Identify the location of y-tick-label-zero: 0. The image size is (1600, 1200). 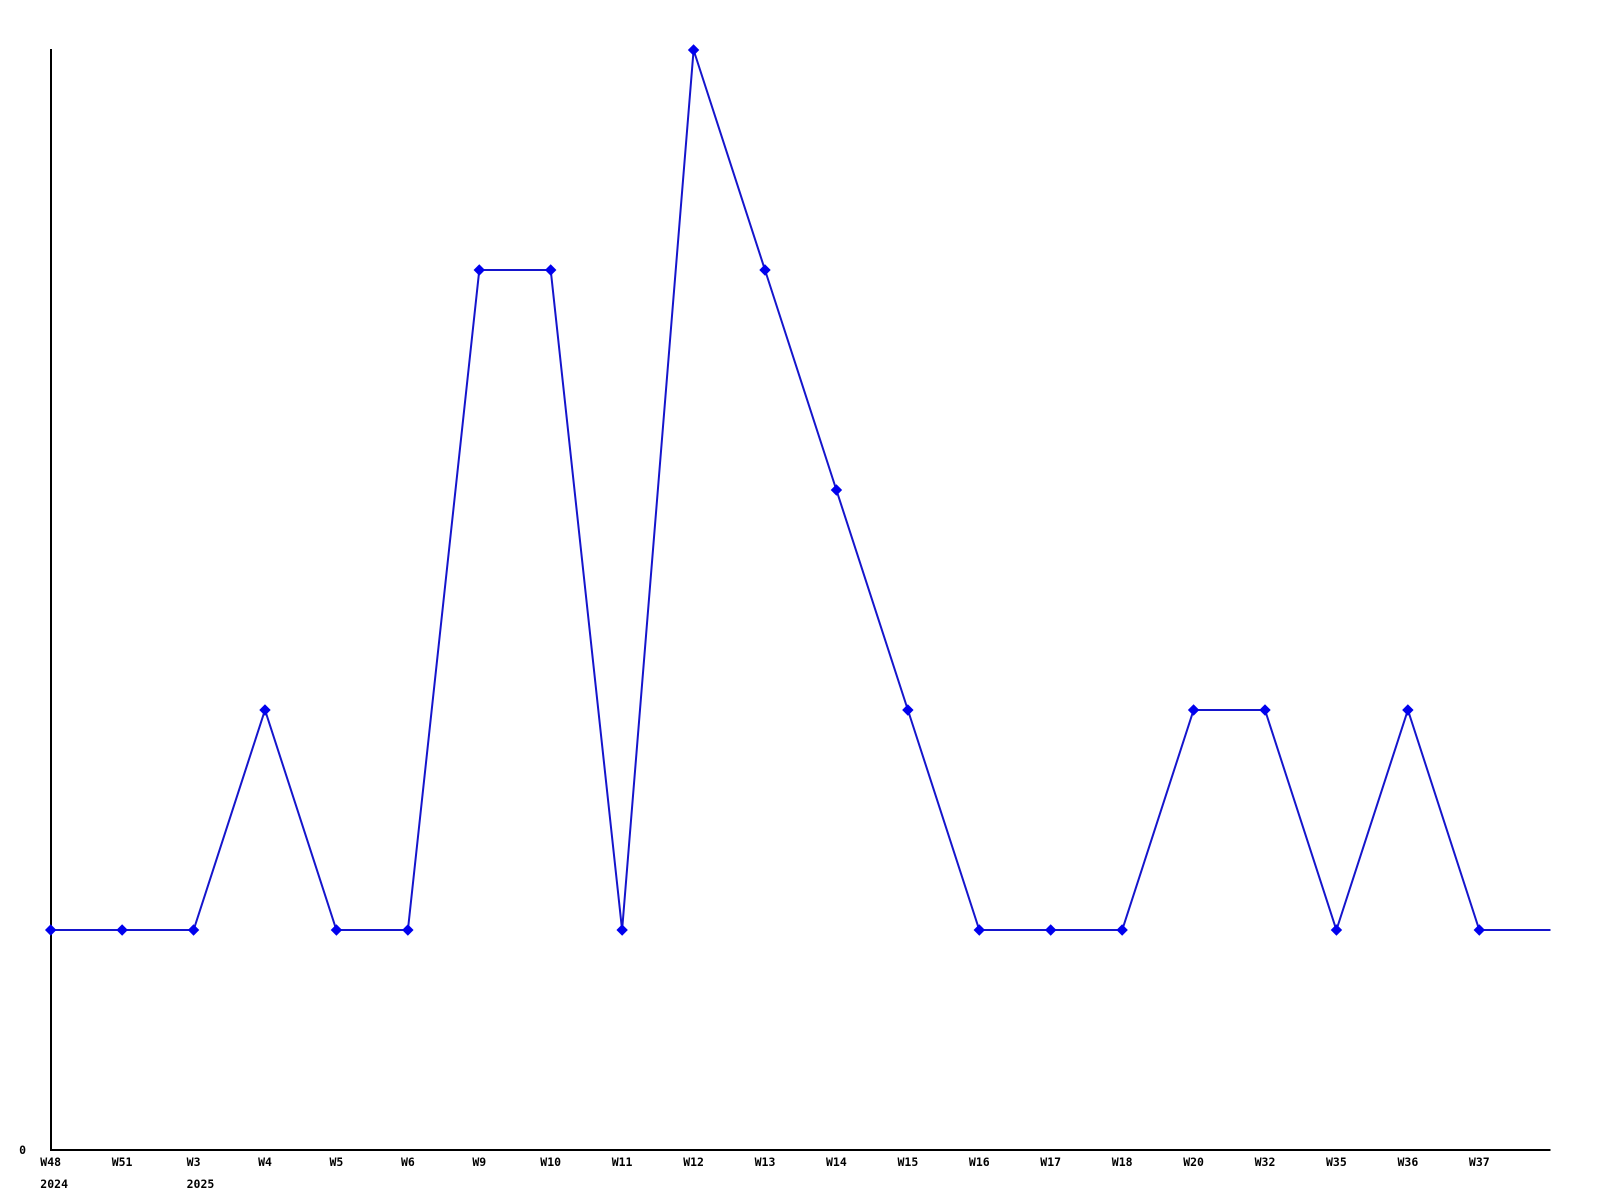
(22, 1150).